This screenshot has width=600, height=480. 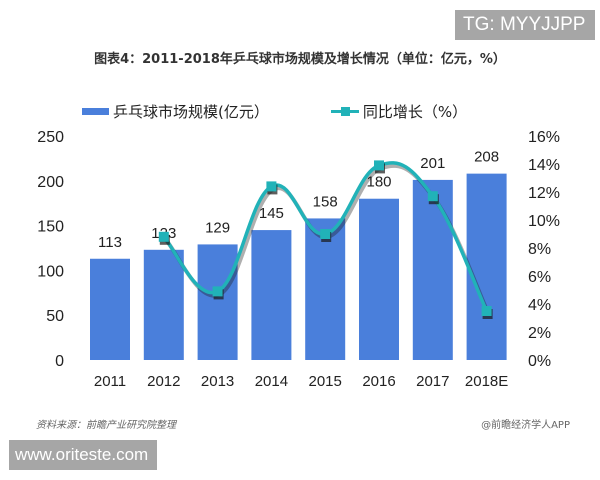 I want to click on x-axis-tick: 2016, so click(x=378, y=381).